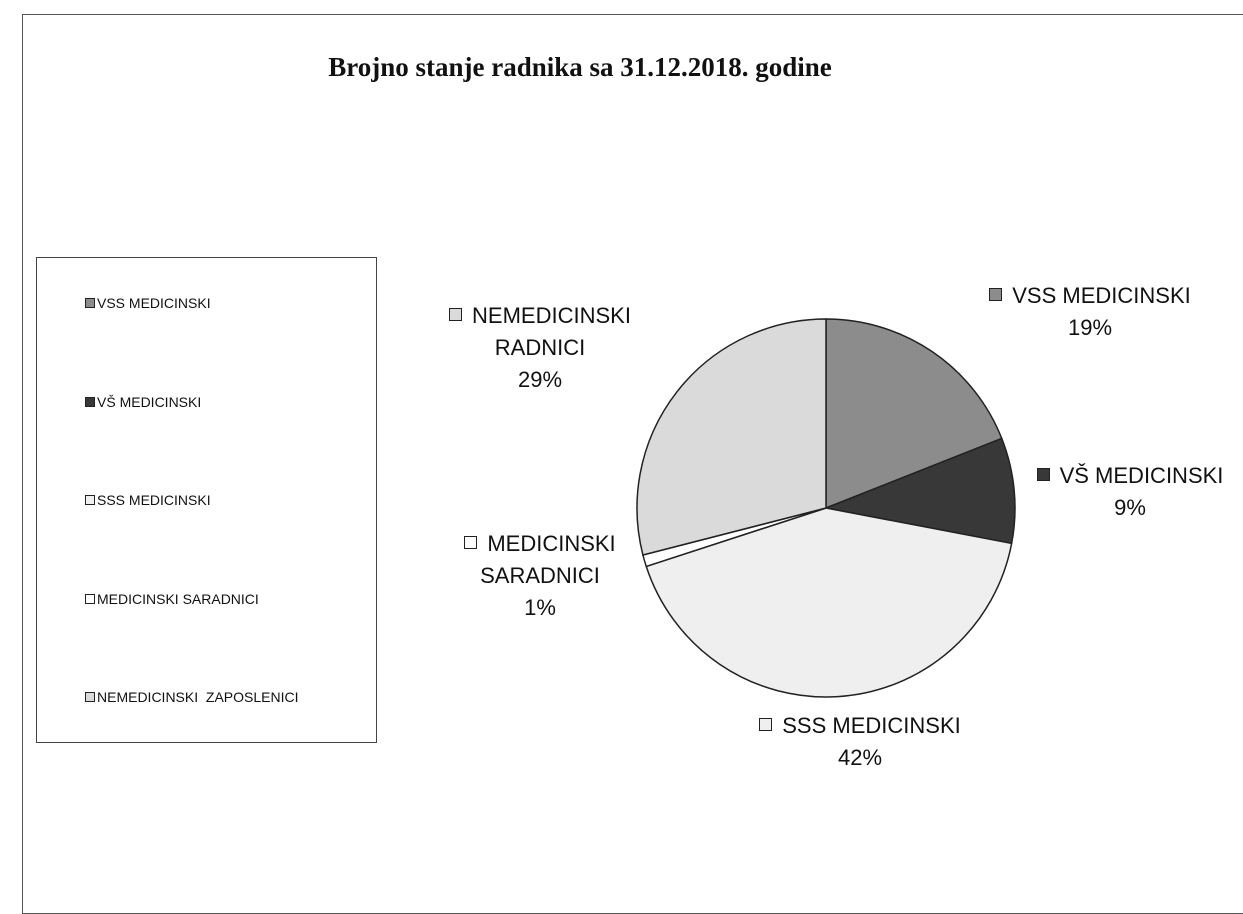 Image resolution: width=1243 pixels, height=914 pixels. I want to click on label-value: 29%, so click(540, 379).